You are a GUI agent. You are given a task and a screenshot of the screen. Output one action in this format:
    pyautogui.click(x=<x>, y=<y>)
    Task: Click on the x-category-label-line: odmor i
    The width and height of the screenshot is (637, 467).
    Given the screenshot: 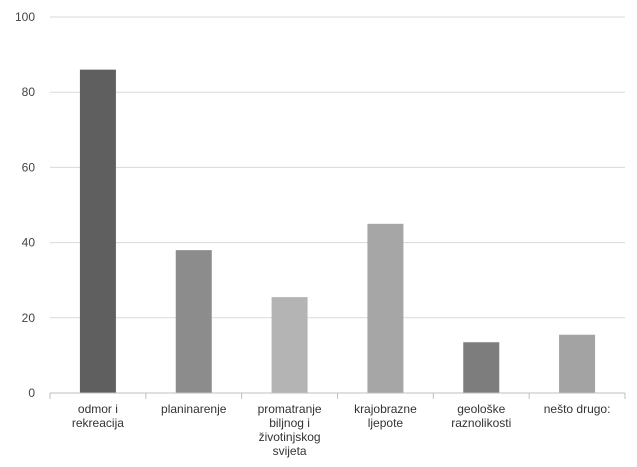 What is the action you would take?
    pyautogui.click(x=98, y=409)
    